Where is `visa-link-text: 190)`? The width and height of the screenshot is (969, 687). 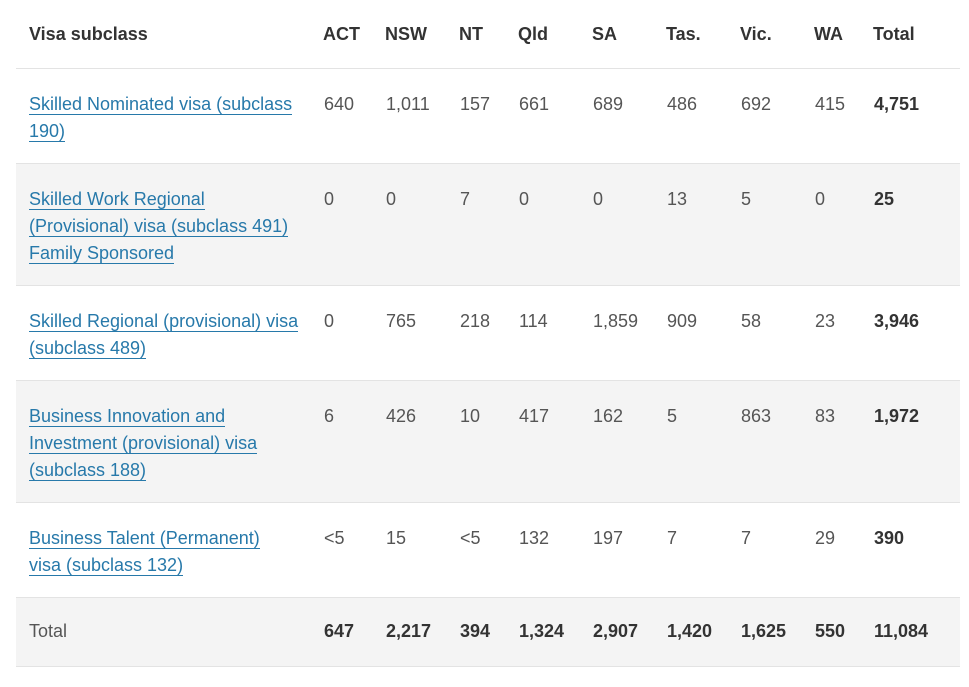 visa-link-text: 190) is located at coordinates (47, 131).